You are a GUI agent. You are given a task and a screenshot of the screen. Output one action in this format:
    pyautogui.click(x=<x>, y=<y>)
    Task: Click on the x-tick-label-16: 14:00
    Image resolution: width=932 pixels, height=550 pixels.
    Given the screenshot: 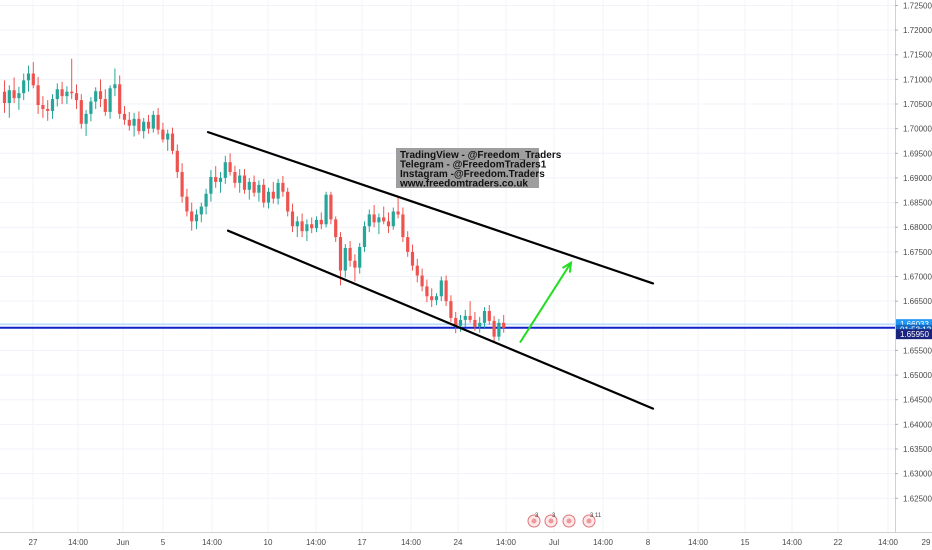 What is the action you would take?
    pyautogui.click(x=792, y=542)
    